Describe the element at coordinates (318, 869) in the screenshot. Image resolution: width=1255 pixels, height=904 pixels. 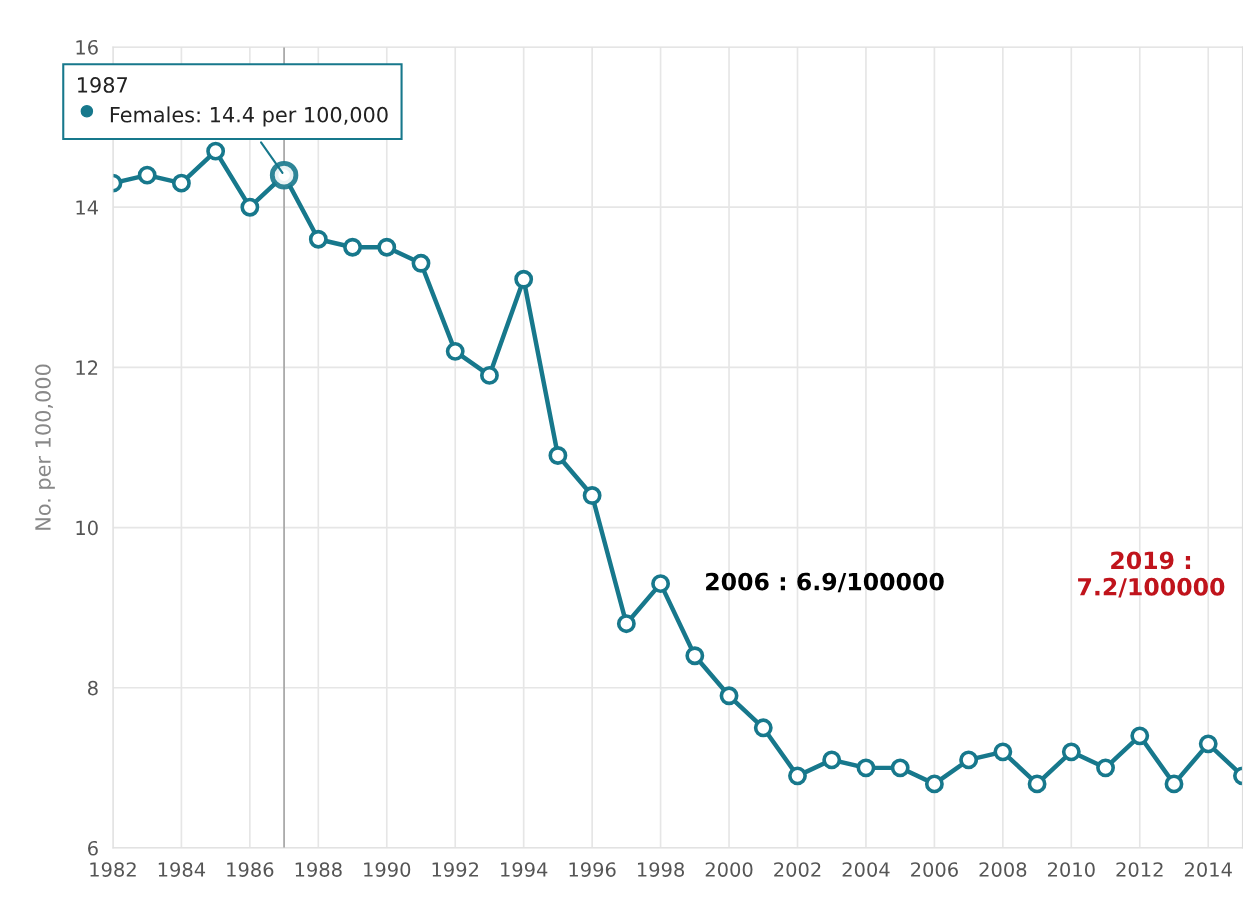
I see `x-tick-label: 1988` at that location.